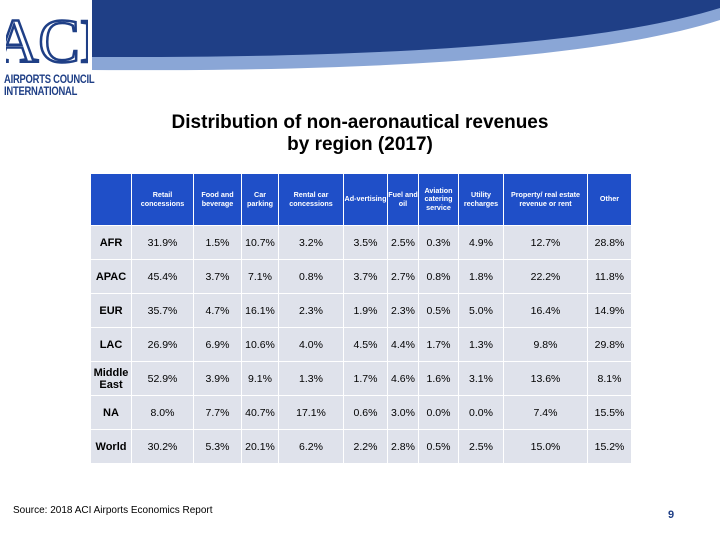 This screenshot has width=720, height=540. What do you see at coordinates (162, 378) in the screenshot?
I see `table-cell: 52.9%` at bounding box center [162, 378].